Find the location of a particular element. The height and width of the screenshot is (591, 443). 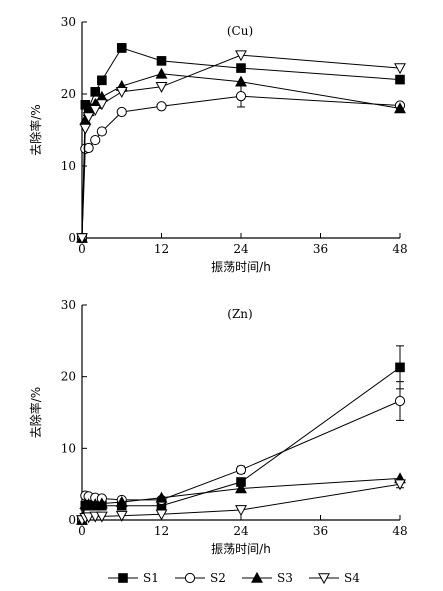

series-s3 is located at coordinates (241, 498).